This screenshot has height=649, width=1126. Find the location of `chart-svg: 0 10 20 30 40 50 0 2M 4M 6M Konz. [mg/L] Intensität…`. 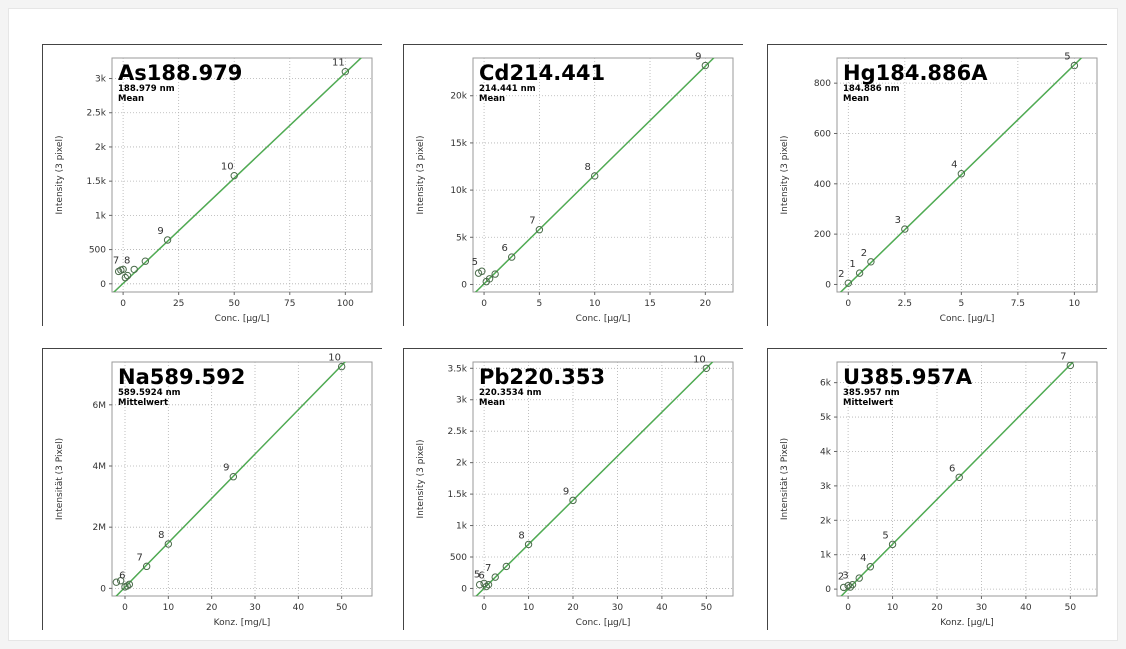

chart-svg: 0 10 20 30 40 50 0 2M 4M 6M Konz. [mg/L] Intensität… is located at coordinates (212, 489).